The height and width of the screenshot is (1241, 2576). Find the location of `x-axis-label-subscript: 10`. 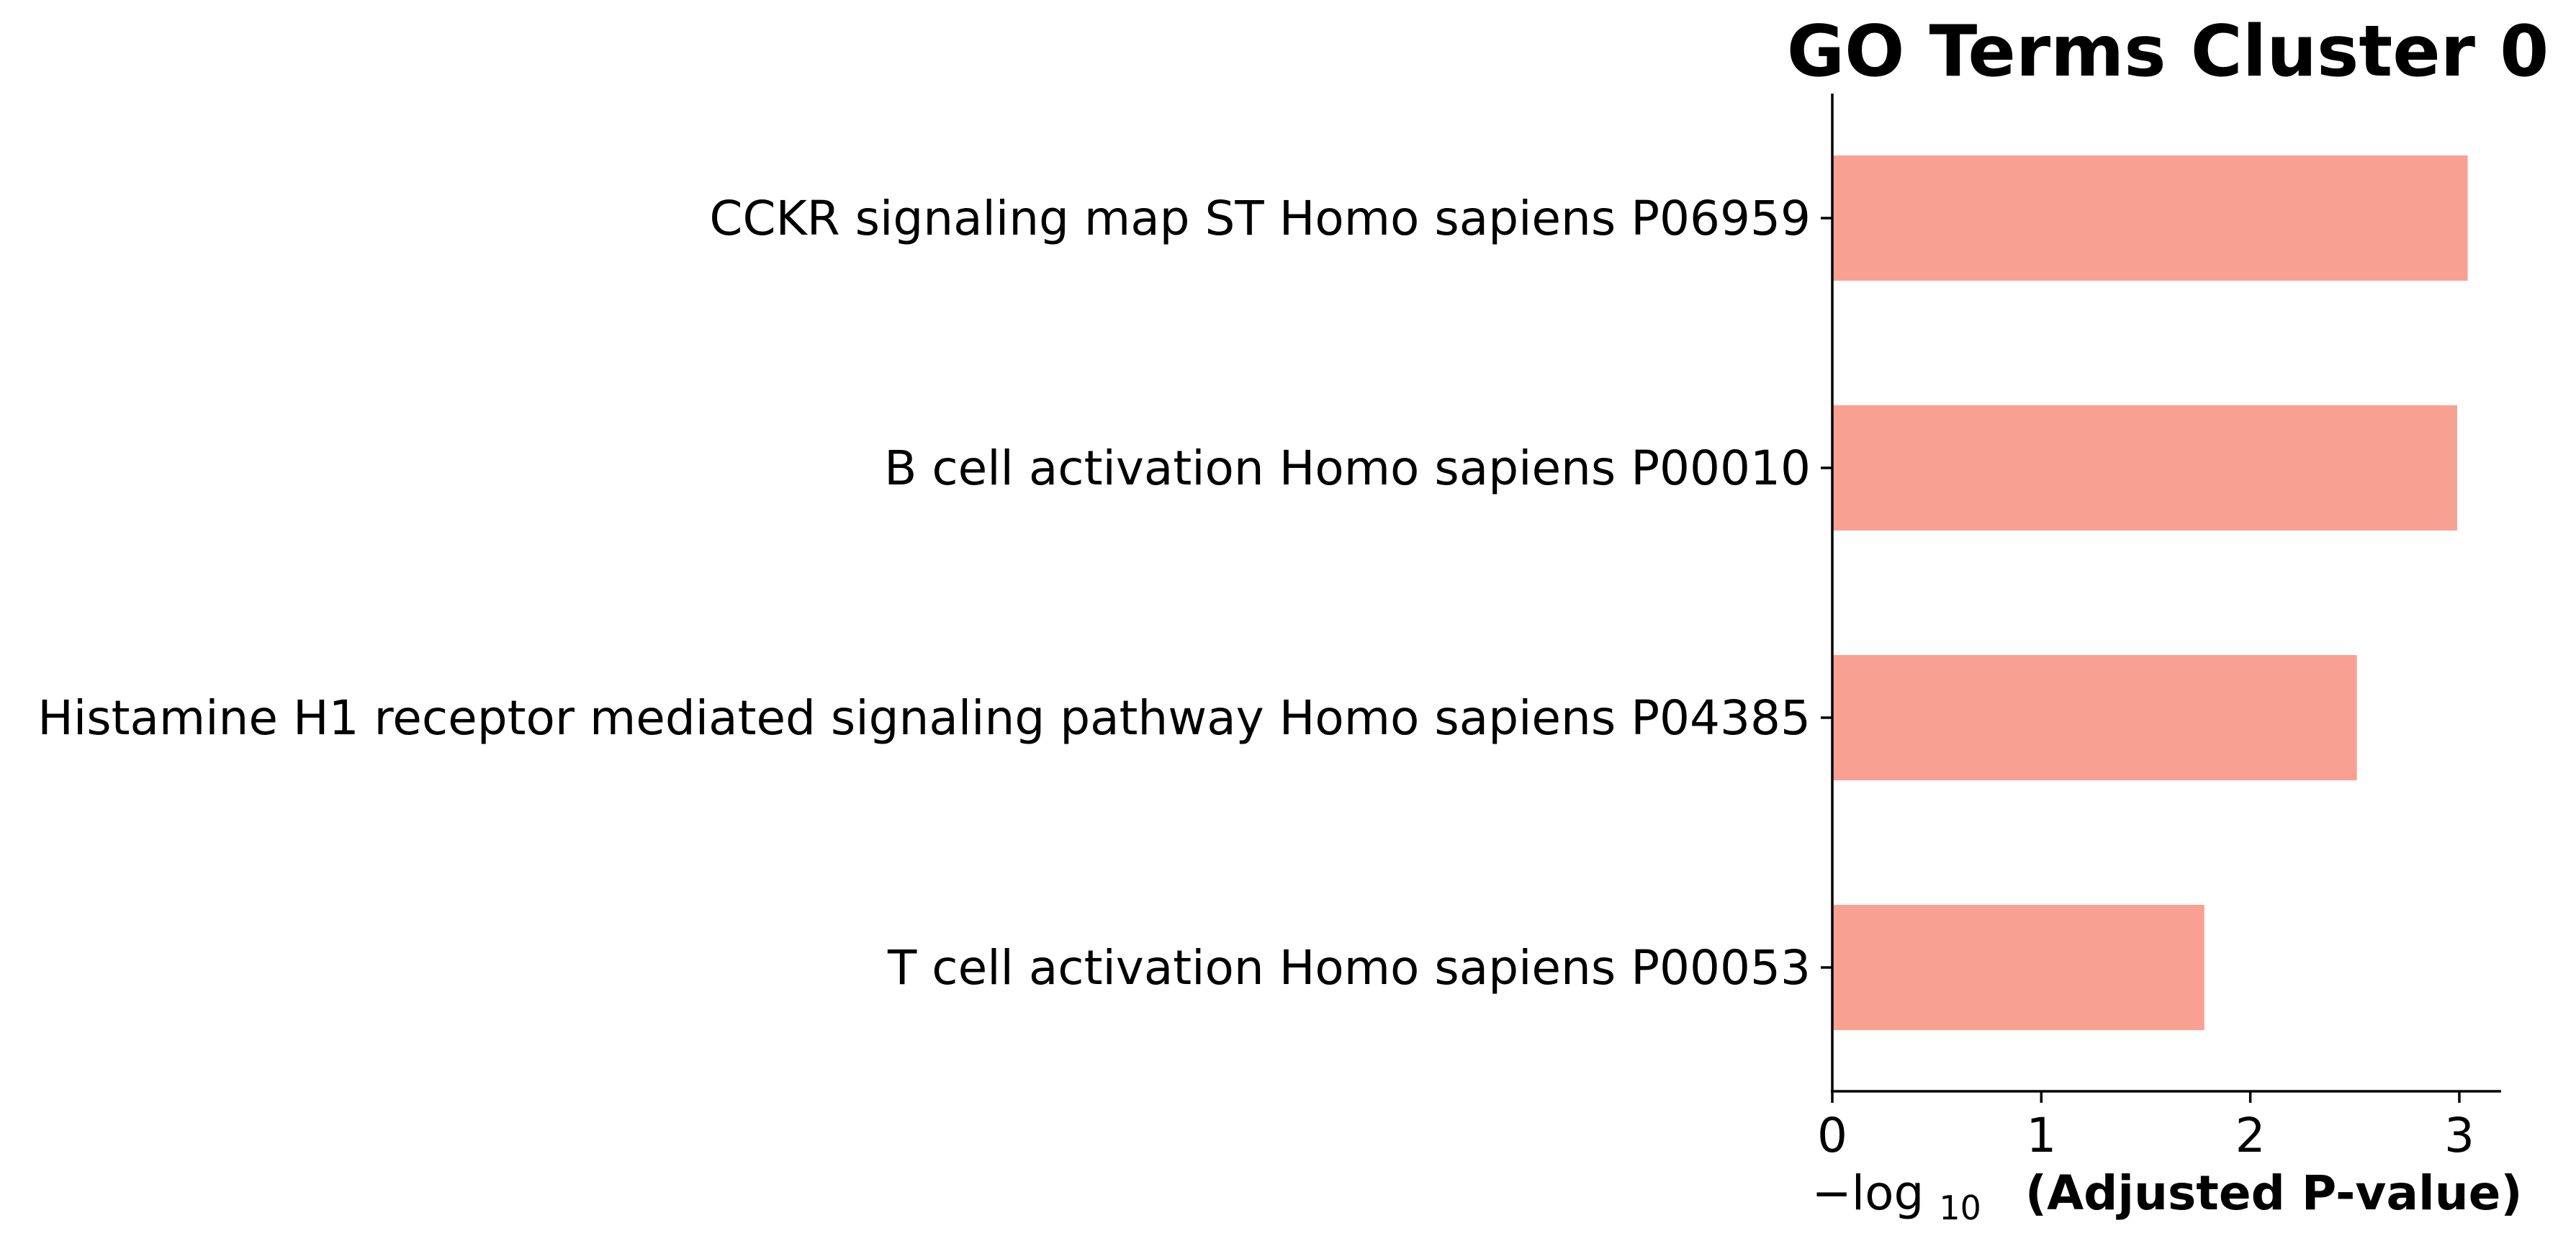

x-axis-label-subscript: 10 is located at coordinates (1960, 1207).